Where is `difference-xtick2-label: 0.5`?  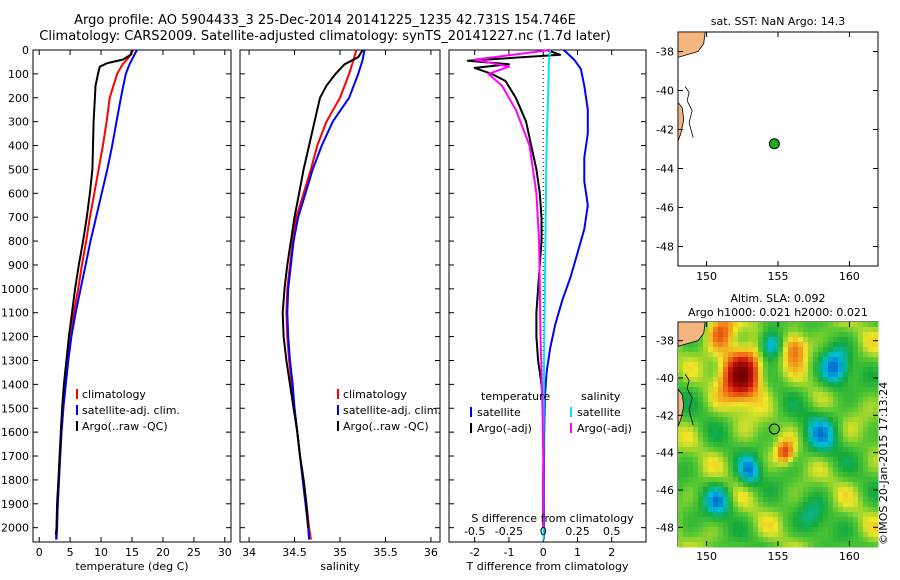
difference-xtick2-label: 0.5 is located at coordinates (612, 531).